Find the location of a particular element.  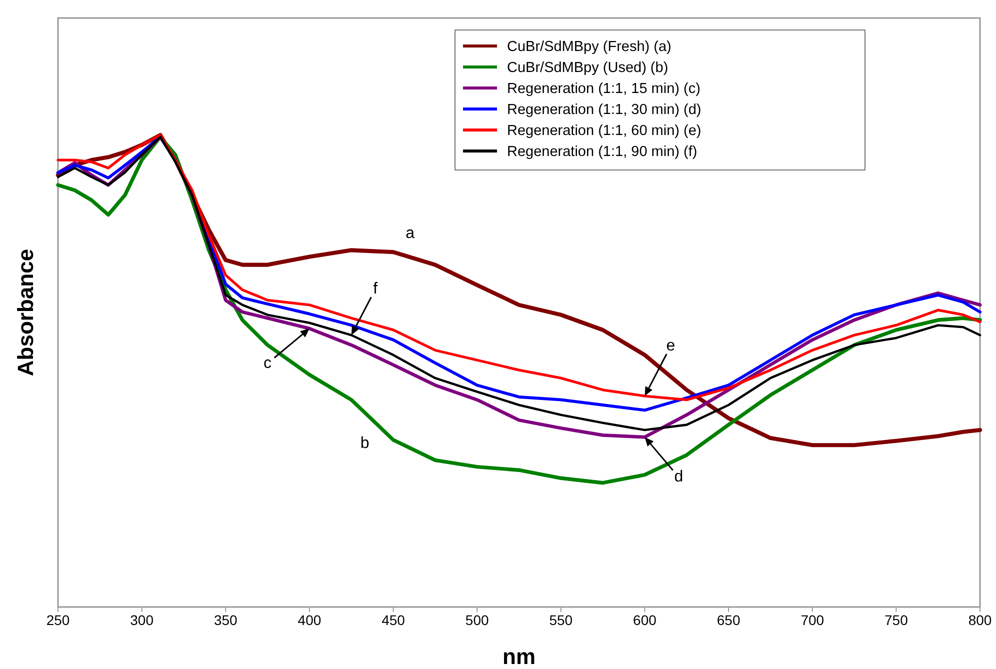

annotation: e is located at coordinates (671, 346).